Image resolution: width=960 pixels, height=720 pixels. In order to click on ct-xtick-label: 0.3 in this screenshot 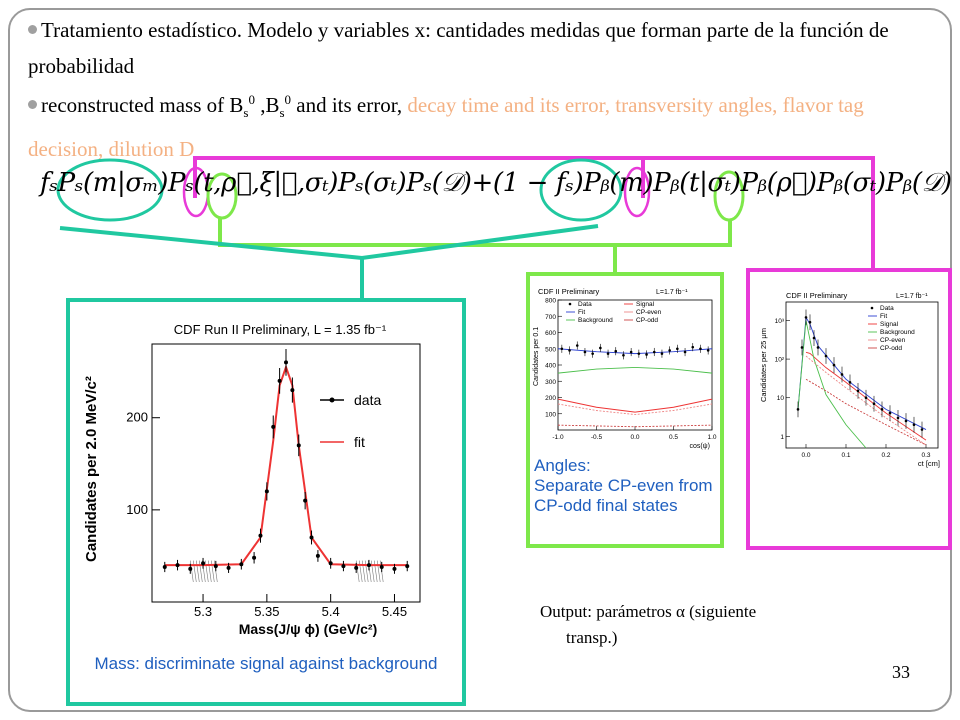, I will do `click(925, 455)`.